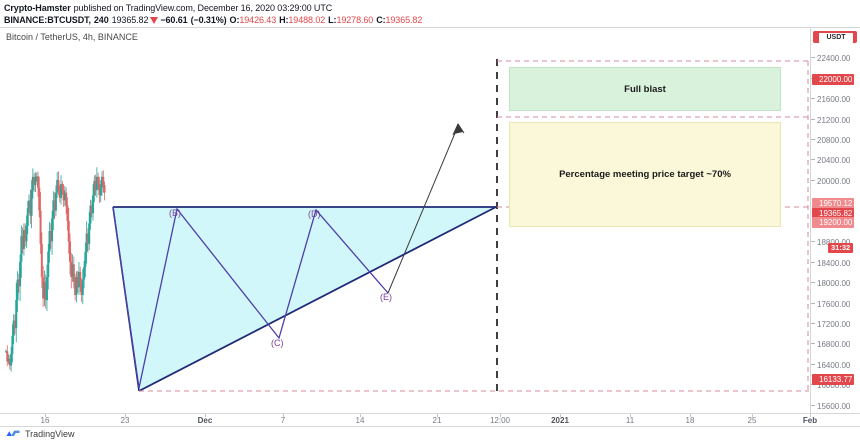 The image size is (860, 440). I want to click on price-tick-label: 18400.00, so click(835, 263).